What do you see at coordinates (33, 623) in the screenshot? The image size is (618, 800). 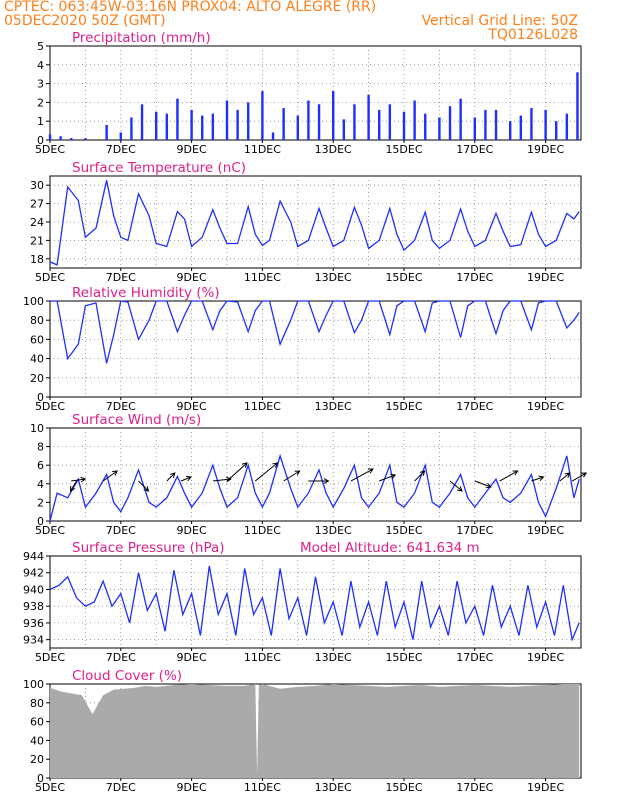 I see `y-tick-label: 936` at bounding box center [33, 623].